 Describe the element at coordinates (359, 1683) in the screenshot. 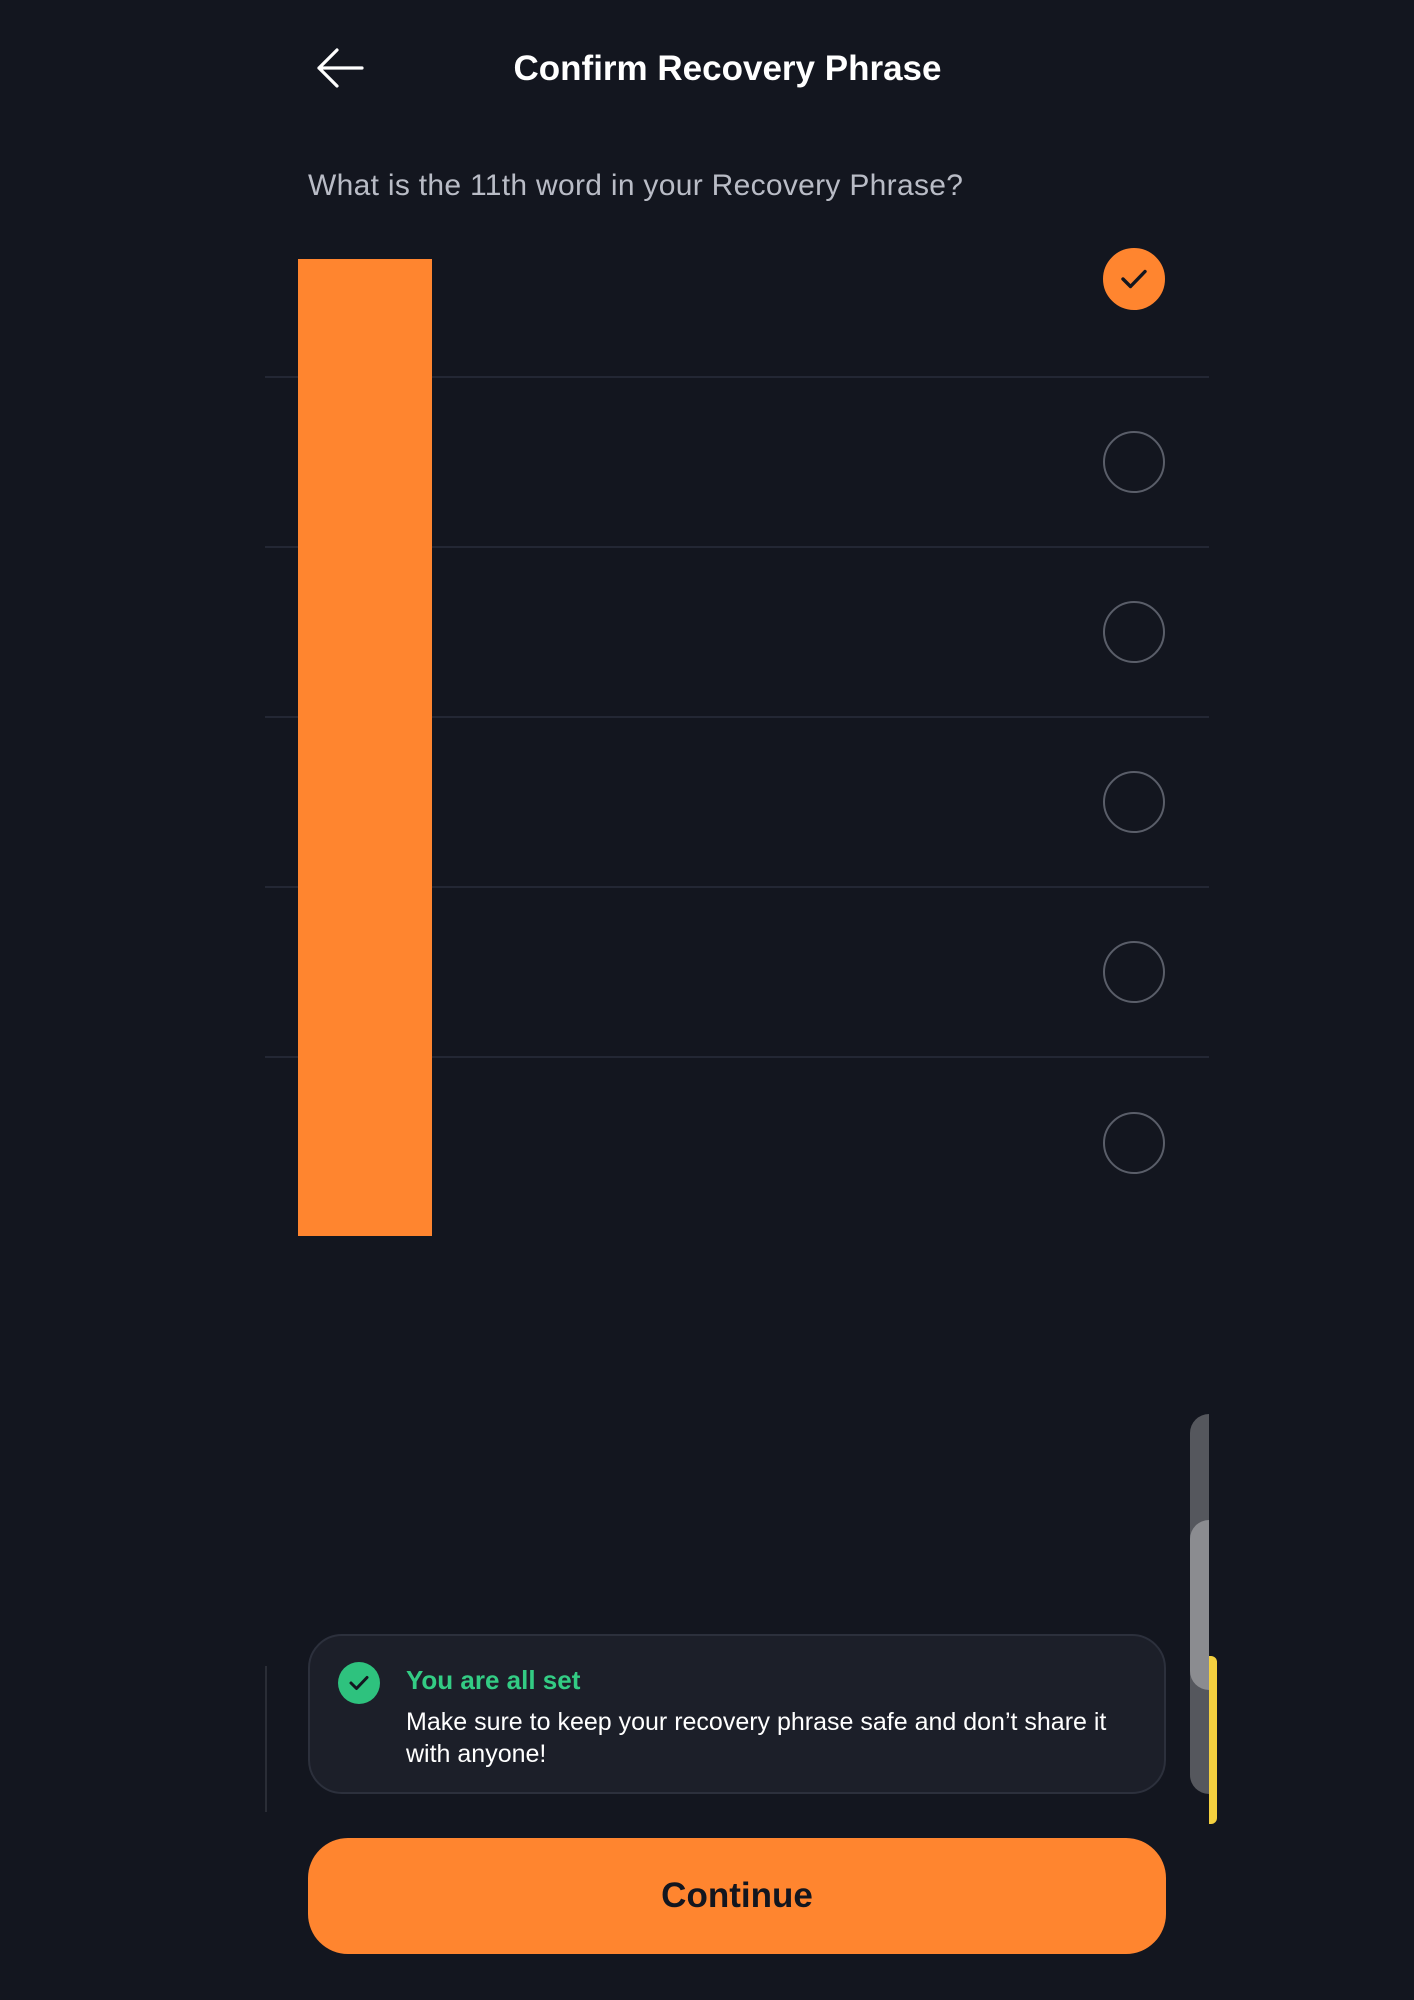

I see `check-circle-icon` at that location.